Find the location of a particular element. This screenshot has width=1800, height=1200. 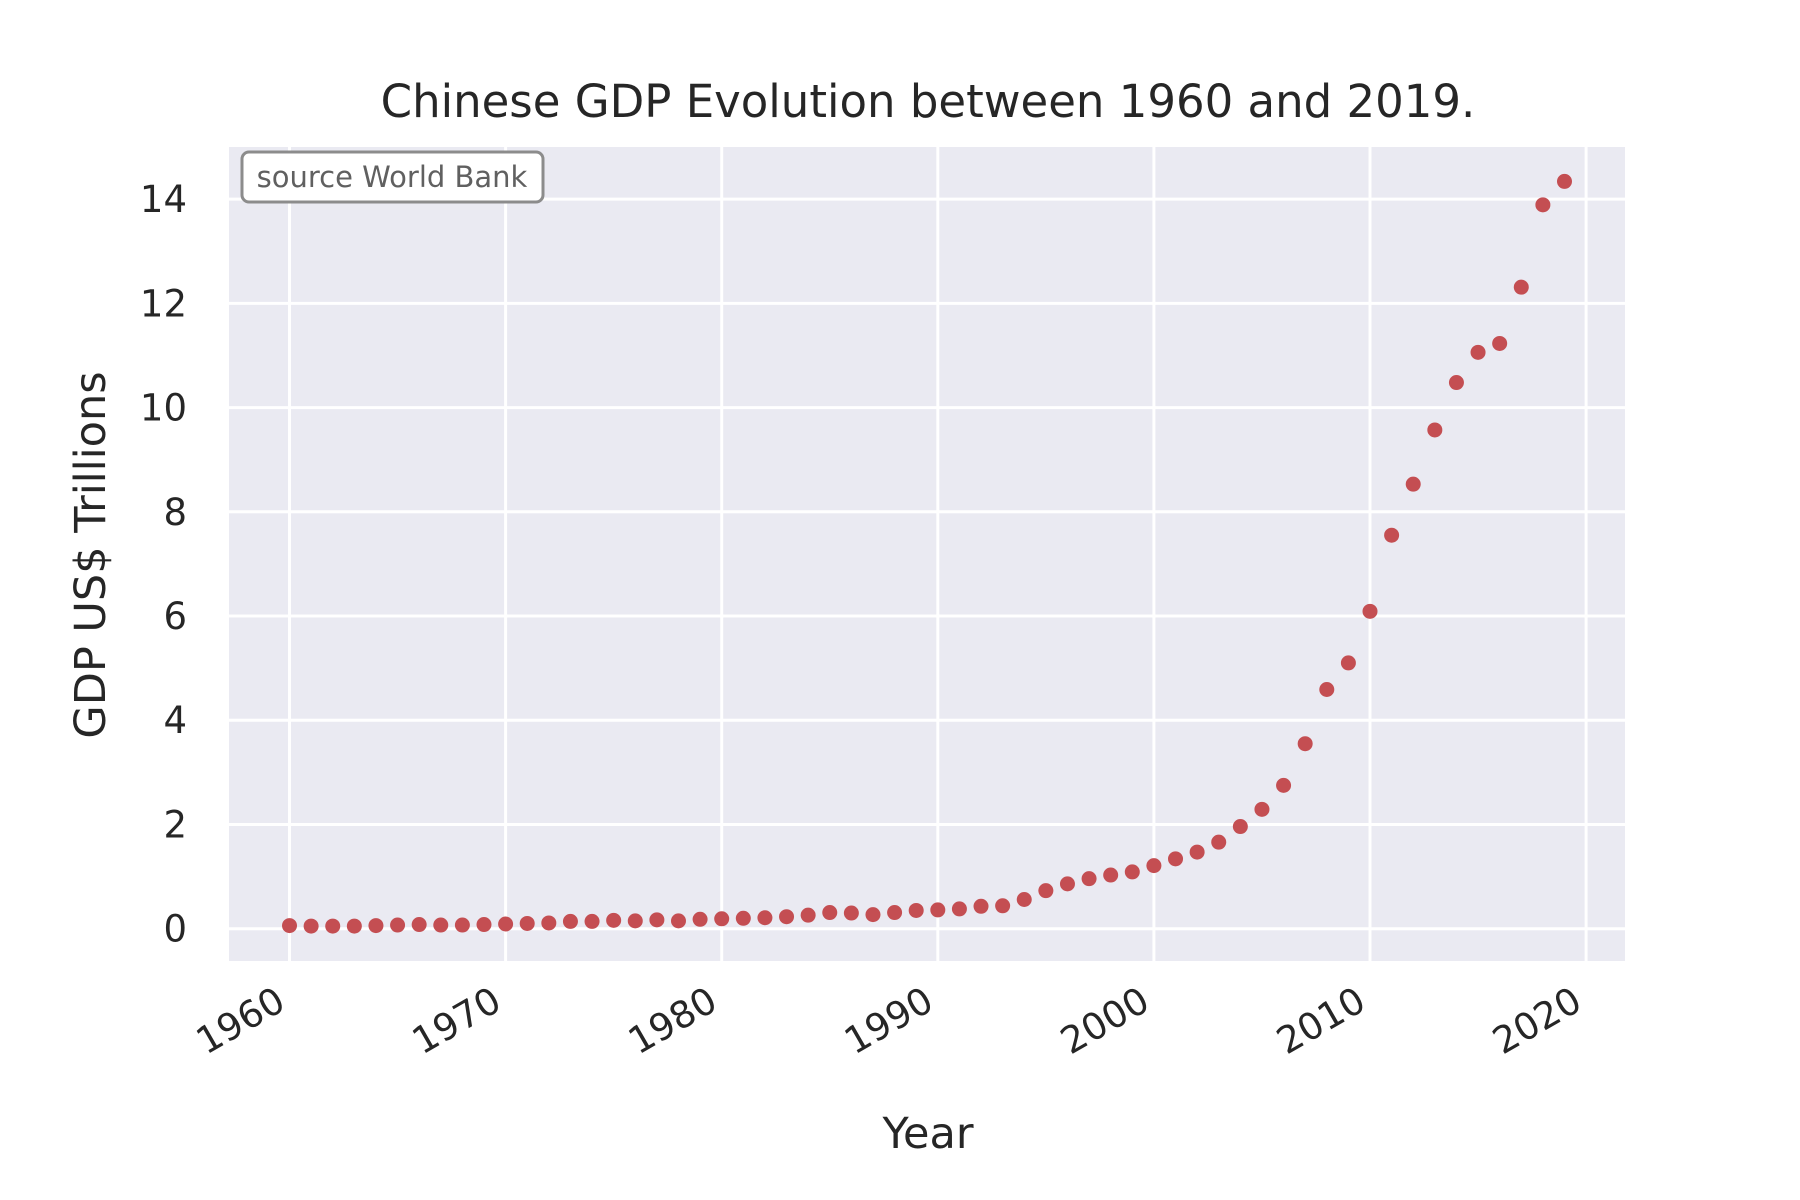

x-tick-label: 1960 is located at coordinates (240, 1021).